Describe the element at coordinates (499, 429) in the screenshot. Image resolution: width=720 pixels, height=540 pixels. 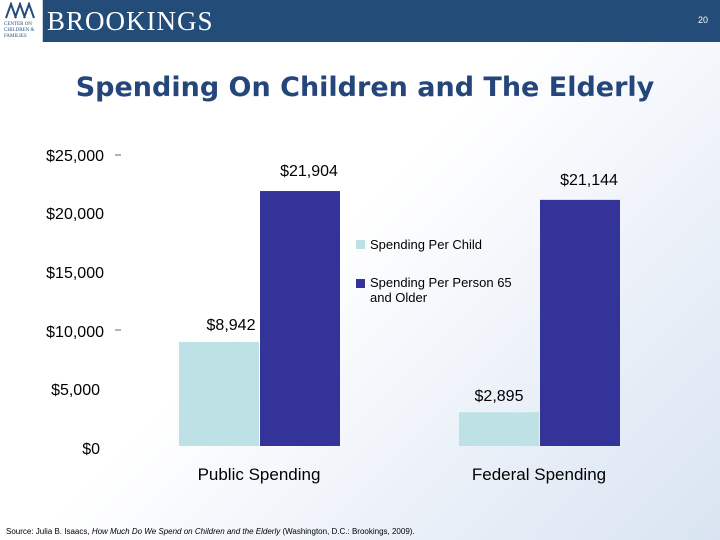
I see `bar-child-federal` at that location.